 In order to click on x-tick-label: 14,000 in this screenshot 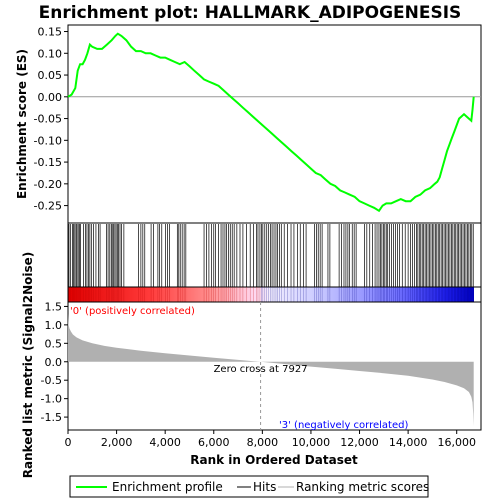, I will do `click(408, 442)`.